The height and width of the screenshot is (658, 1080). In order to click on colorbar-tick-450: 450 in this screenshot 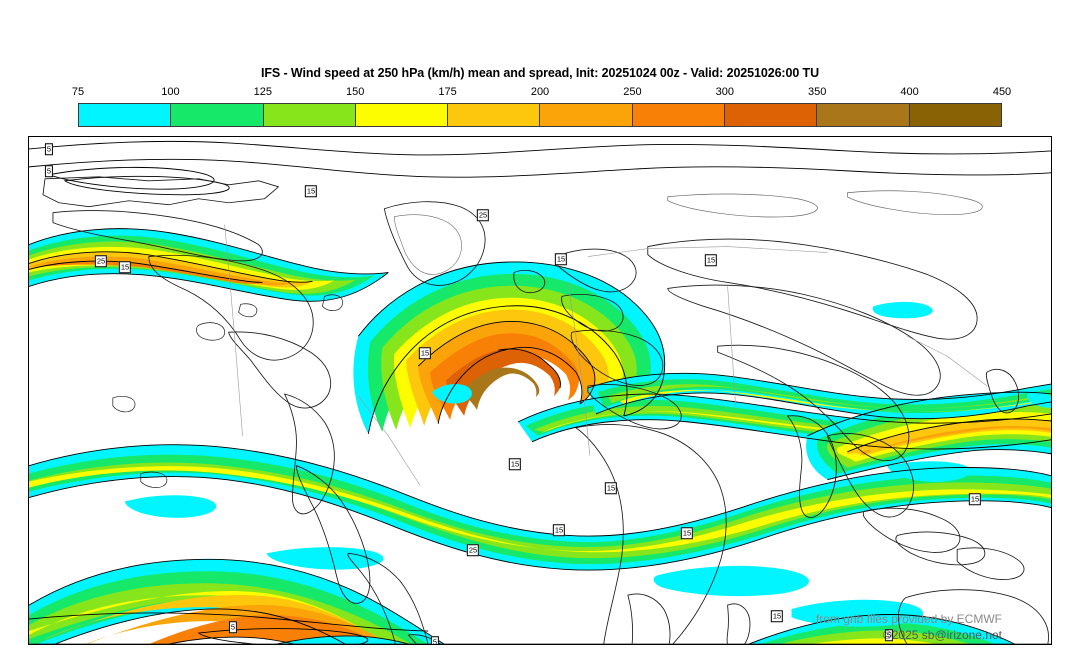, I will do `click(1002, 92)`.